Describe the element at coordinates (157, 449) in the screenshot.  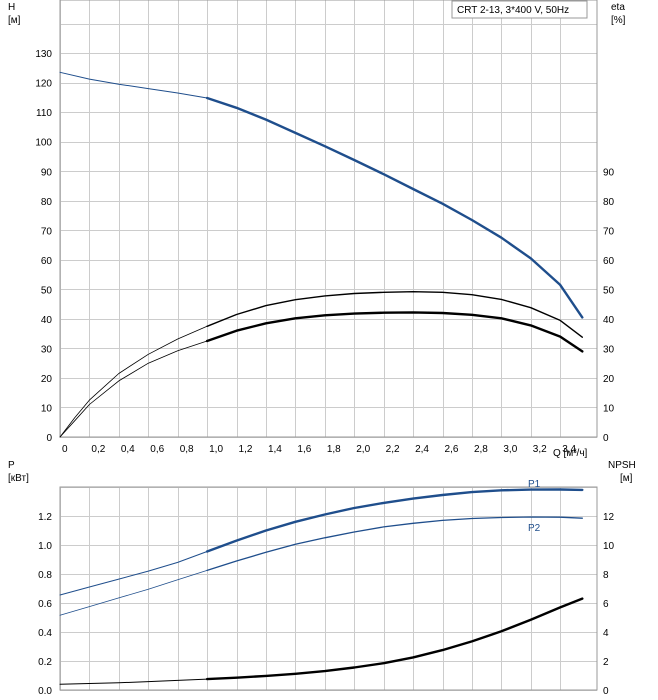
I see `x-tick-label: 0,6` at that location.